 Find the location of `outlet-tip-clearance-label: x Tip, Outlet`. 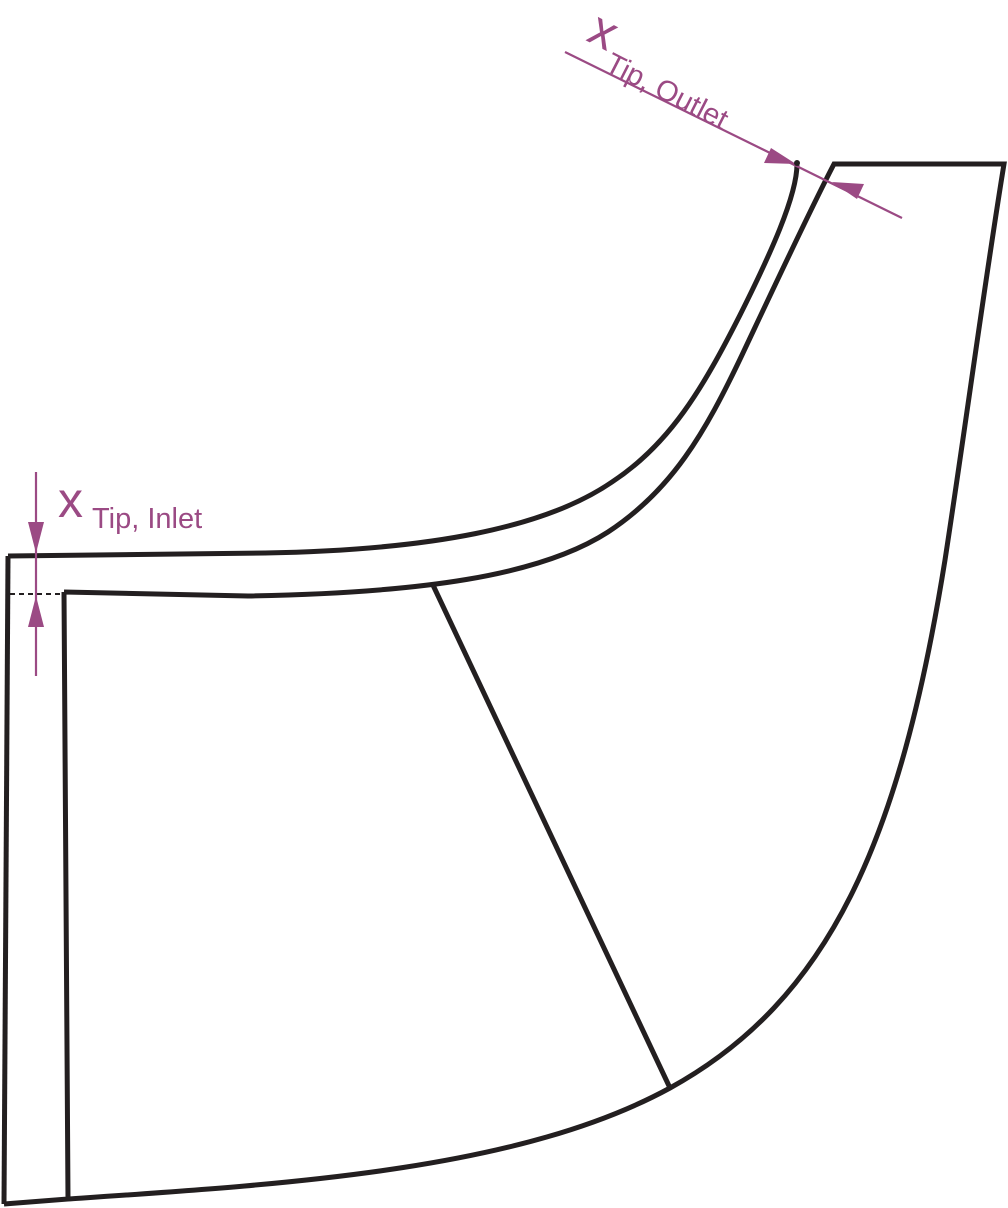

outlet-tip-clearance-label: x Tip, Outlet is located at coordinates (662, 68).